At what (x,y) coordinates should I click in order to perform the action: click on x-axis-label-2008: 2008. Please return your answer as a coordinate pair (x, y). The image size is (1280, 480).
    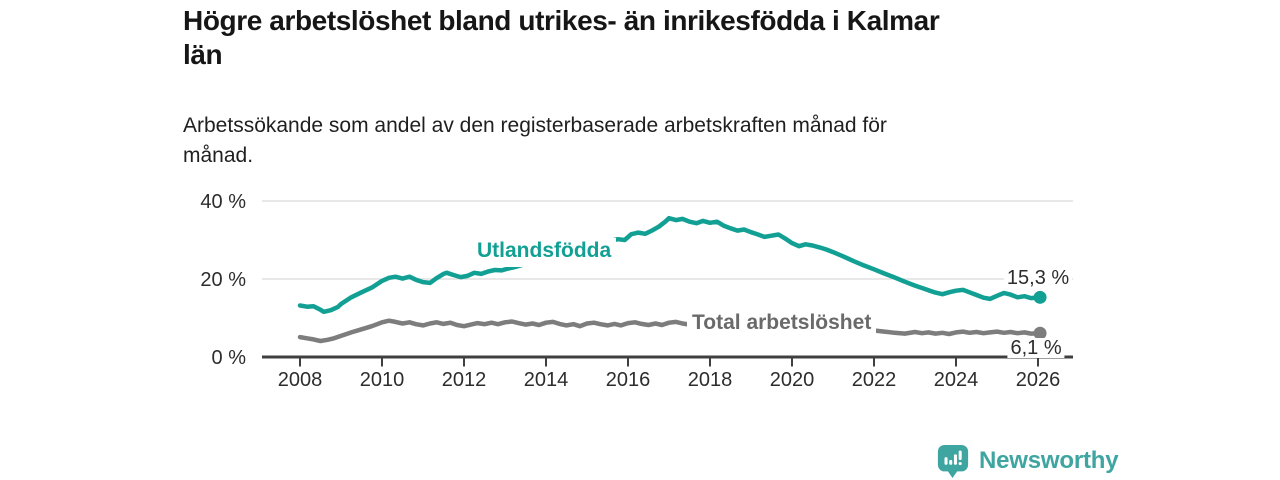
    Looking at the image, I should click on (300, 380).